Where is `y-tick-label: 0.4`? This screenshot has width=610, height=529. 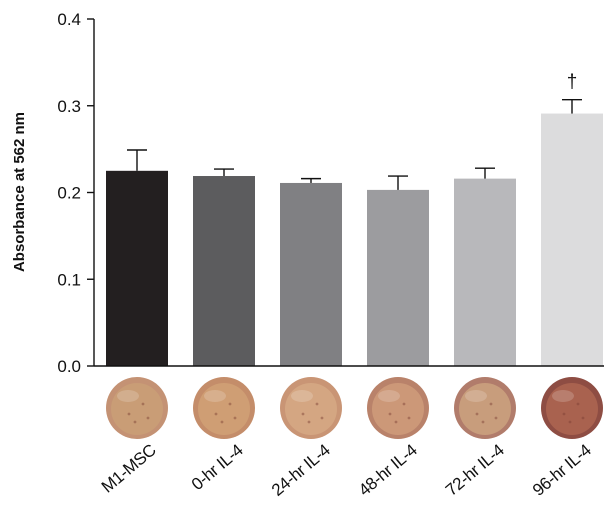
y-tick-label: 0.4 is located at coordinates (69, 19).